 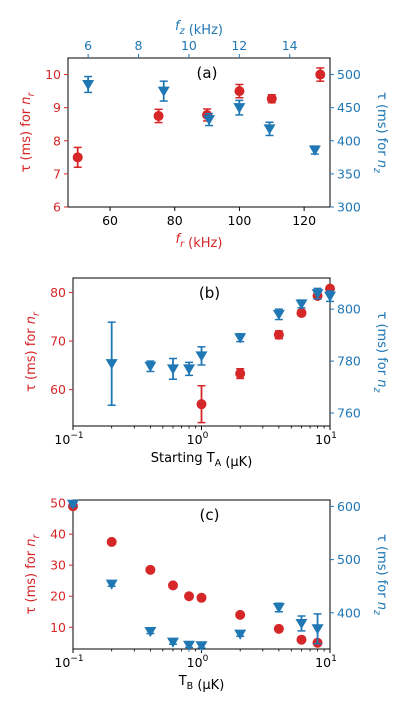 What do you see at coordinates (57, 207) in the screenshot?
I see `y-left-tick-label: 6` at bounding box center [57, 207].